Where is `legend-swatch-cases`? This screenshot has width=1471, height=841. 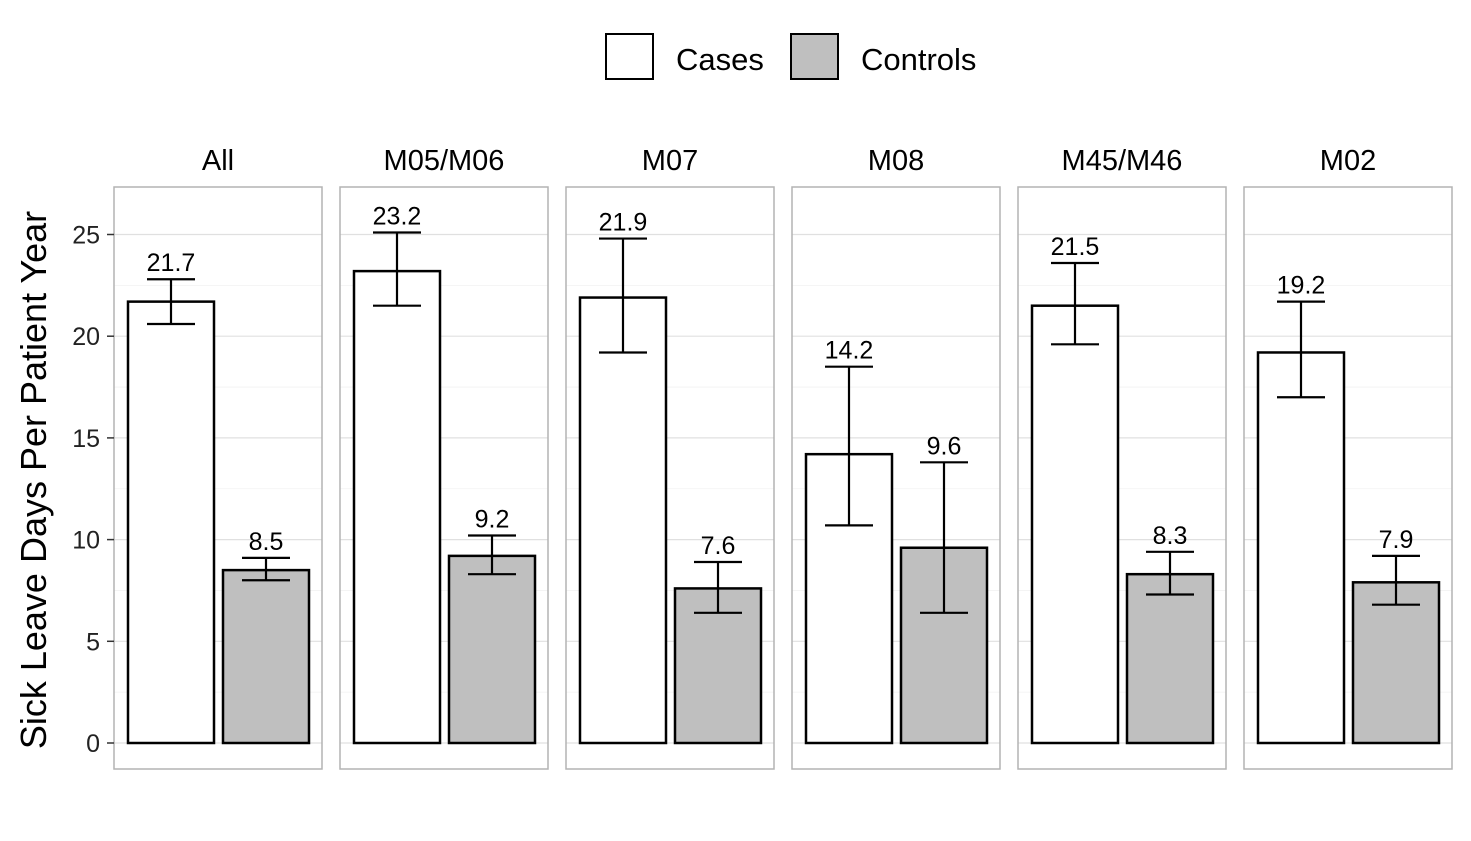
legend-swatch-cases is located at coordinates (629, 56).